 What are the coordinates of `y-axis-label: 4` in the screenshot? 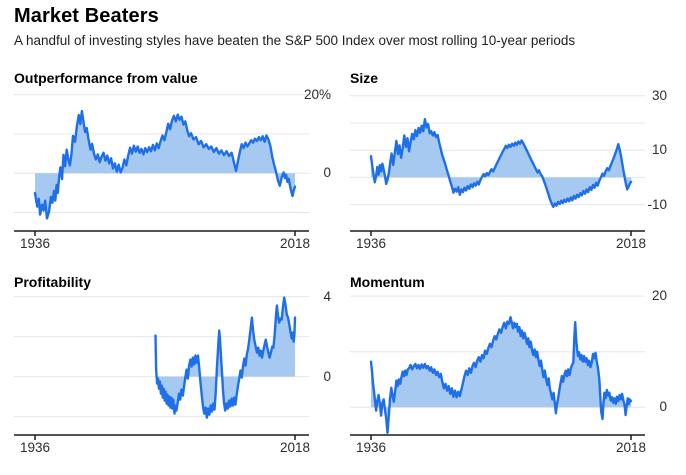 It's located at (327, 296).